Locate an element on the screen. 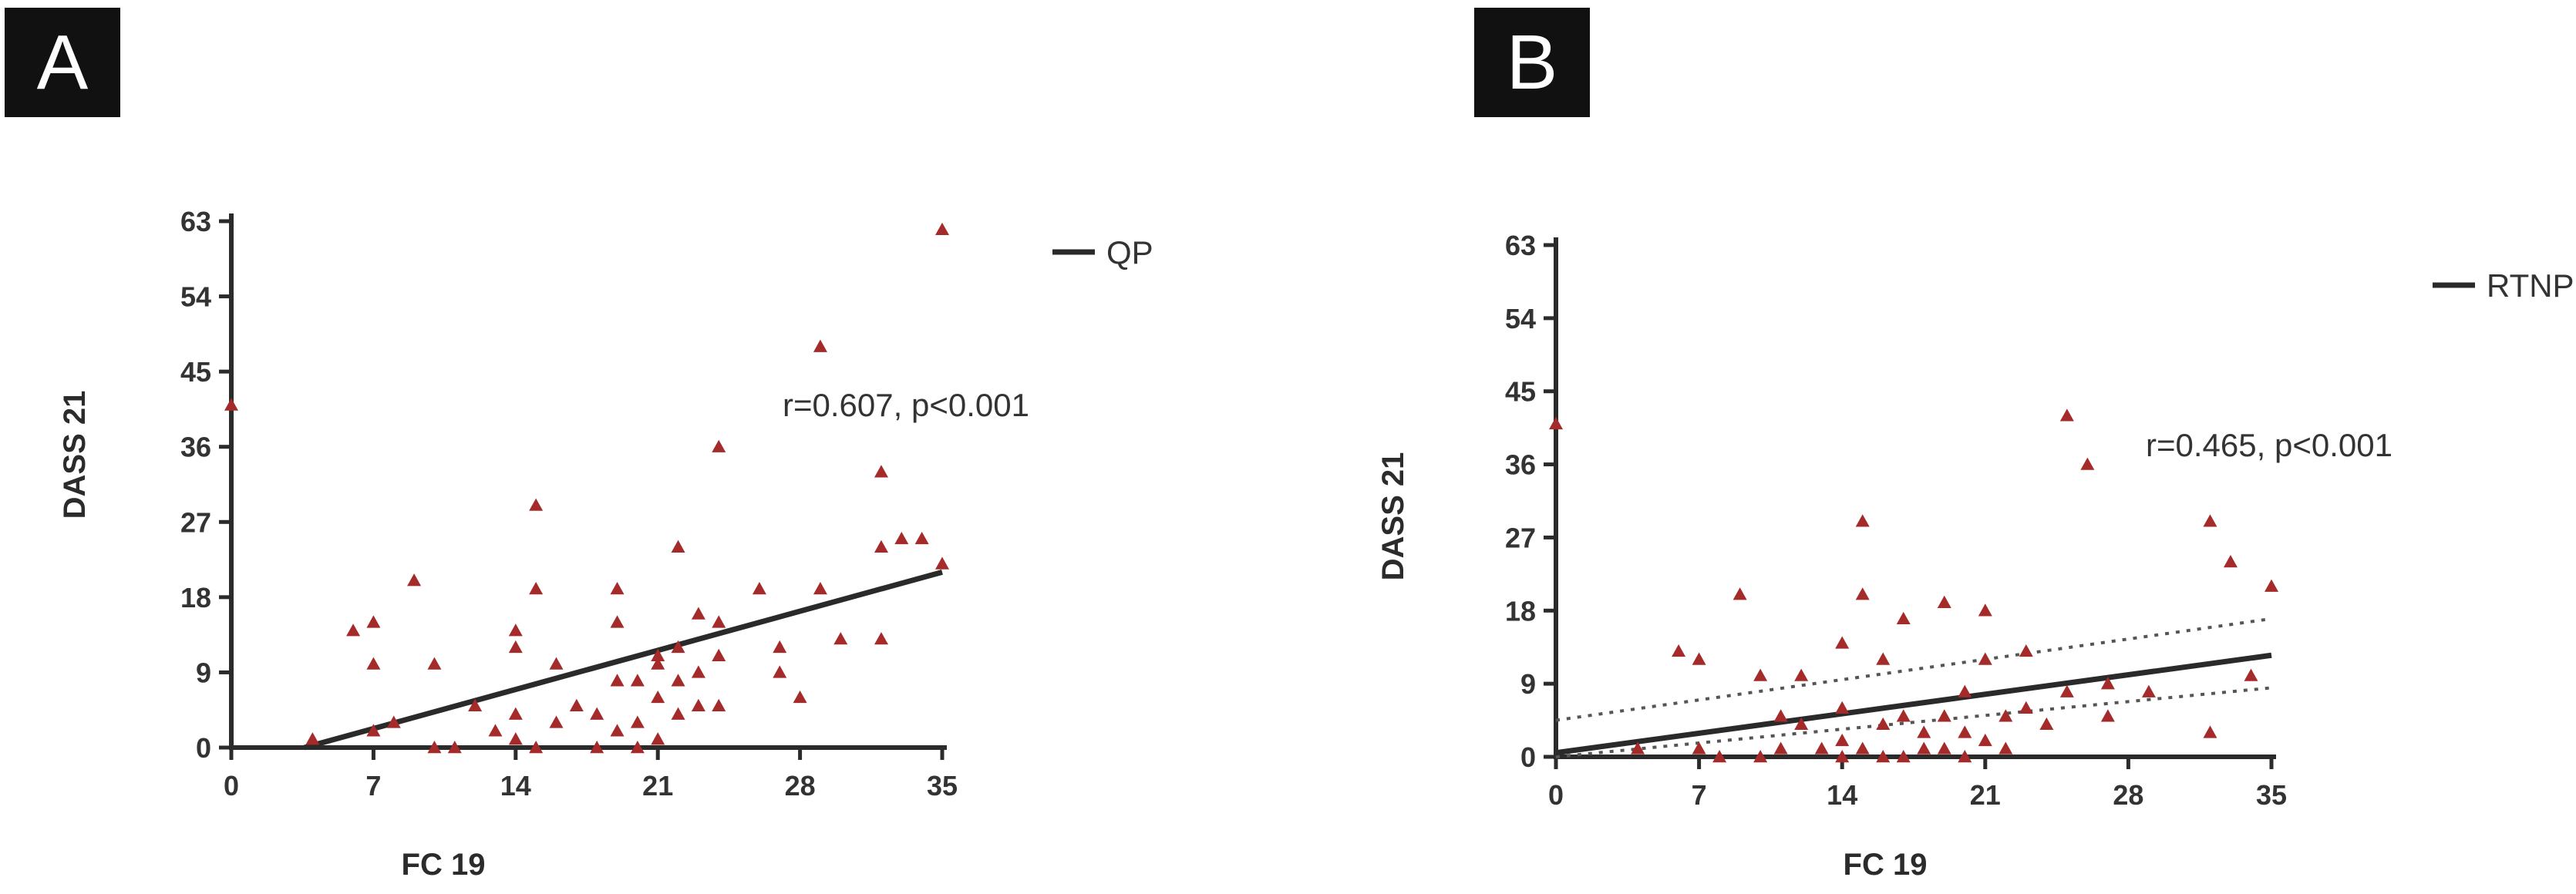  x-tick-label: 21 is located at coordinates (1985, 795).